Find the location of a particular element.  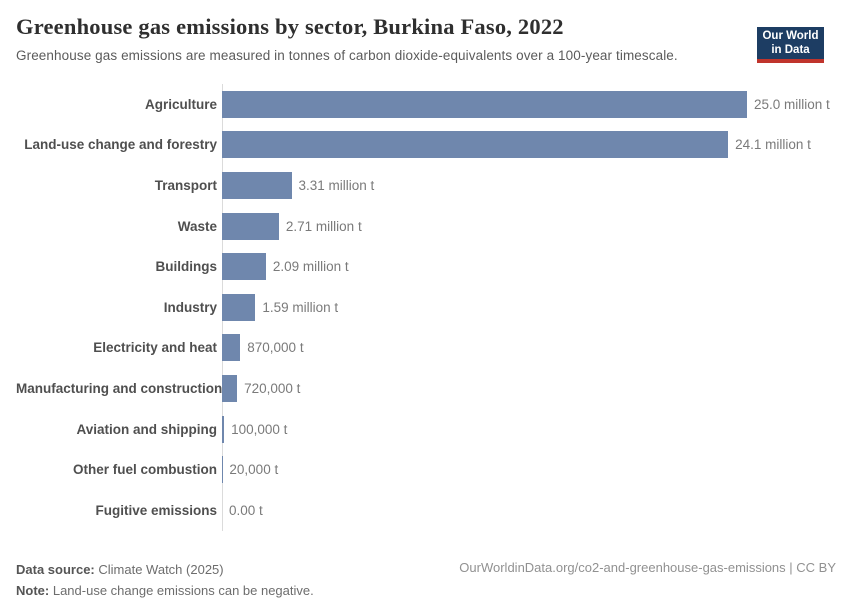

category-label: Fugitive emissions is located at coordinates (119, 510).